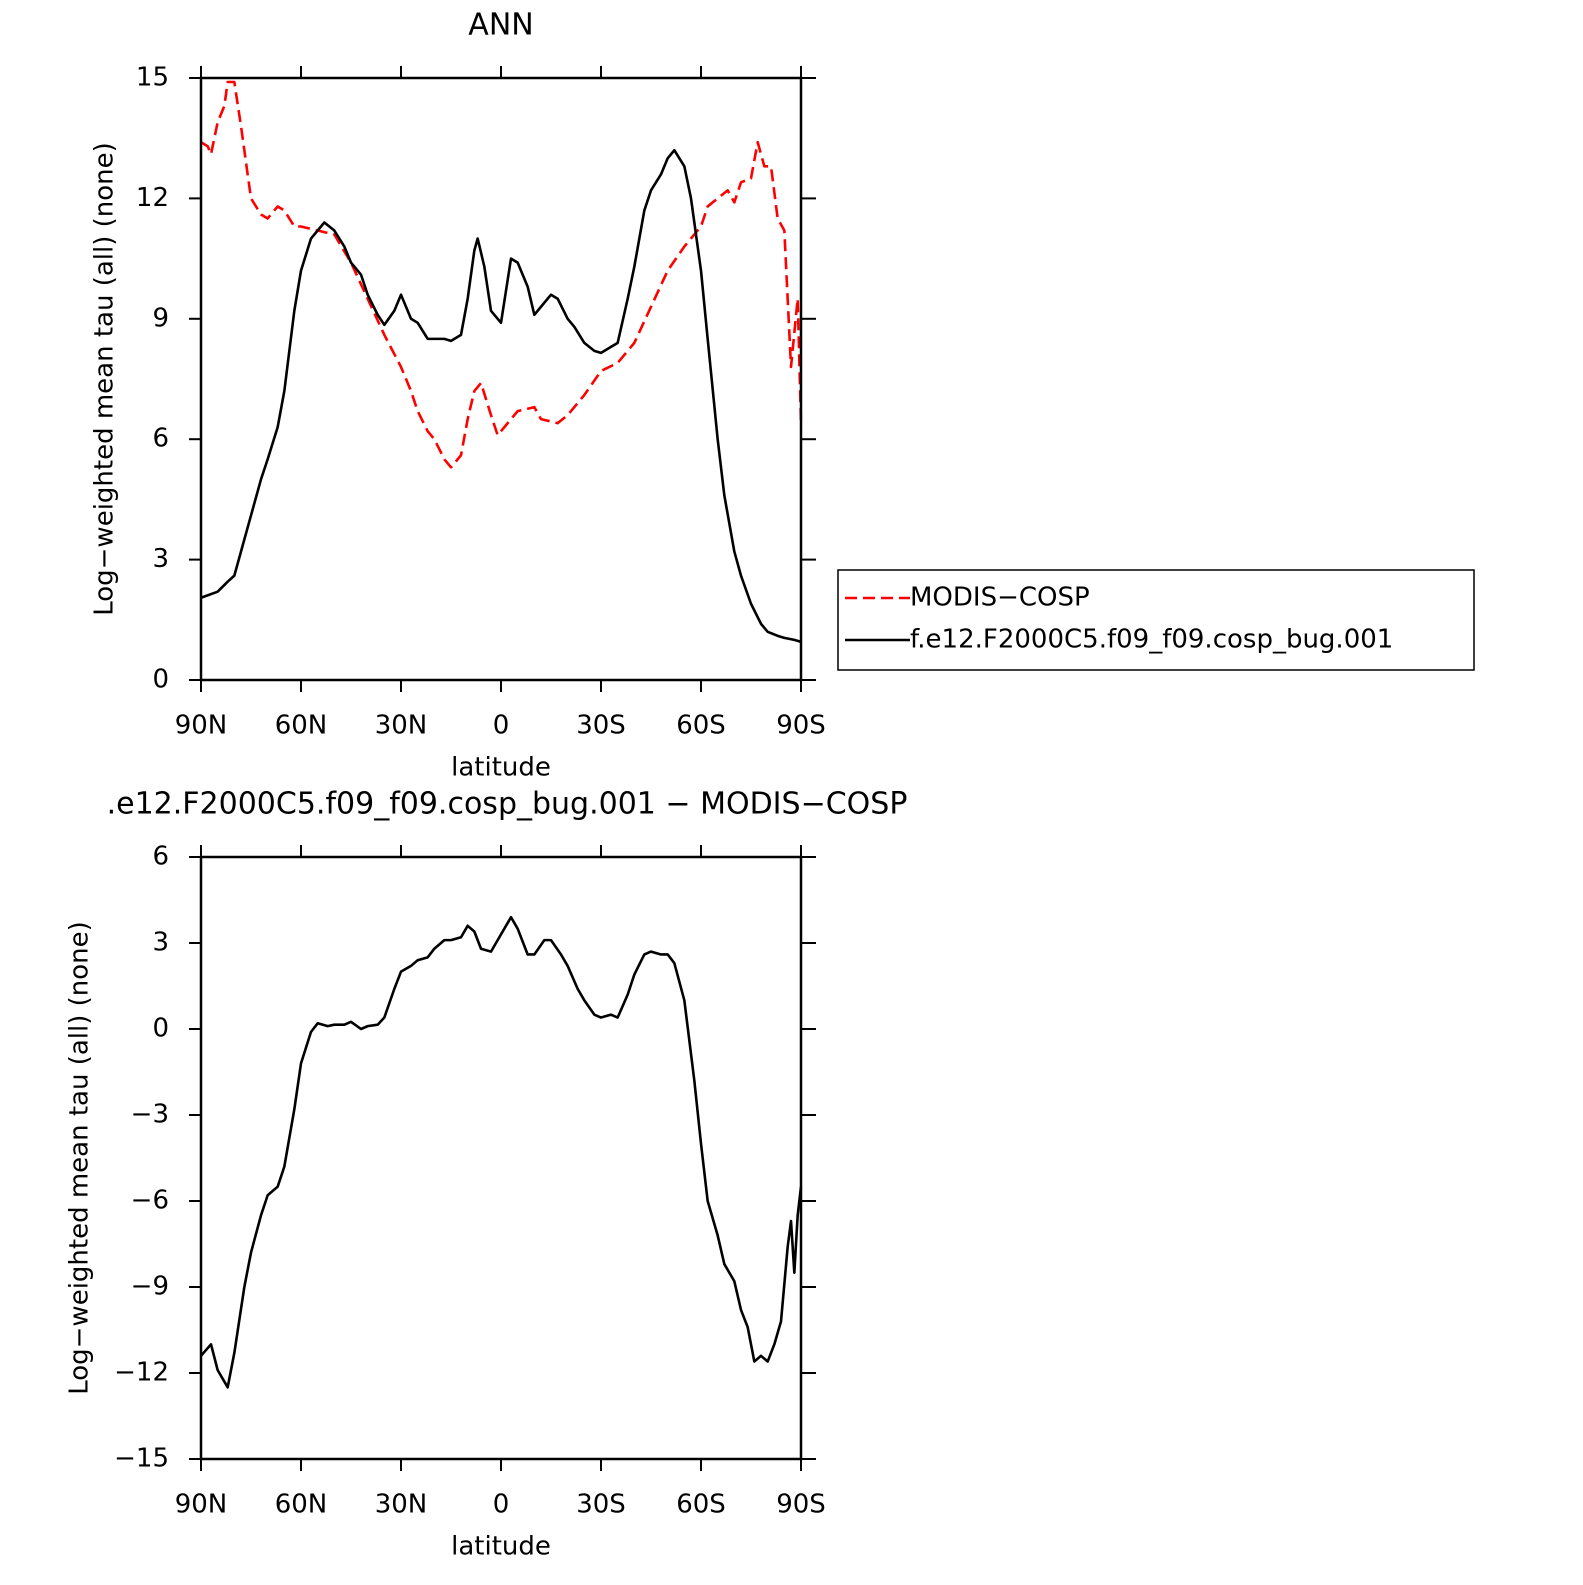 This screenshot has height=1585, width=1583. I want to click on y-tick-label: −12, so click(141, 1373).